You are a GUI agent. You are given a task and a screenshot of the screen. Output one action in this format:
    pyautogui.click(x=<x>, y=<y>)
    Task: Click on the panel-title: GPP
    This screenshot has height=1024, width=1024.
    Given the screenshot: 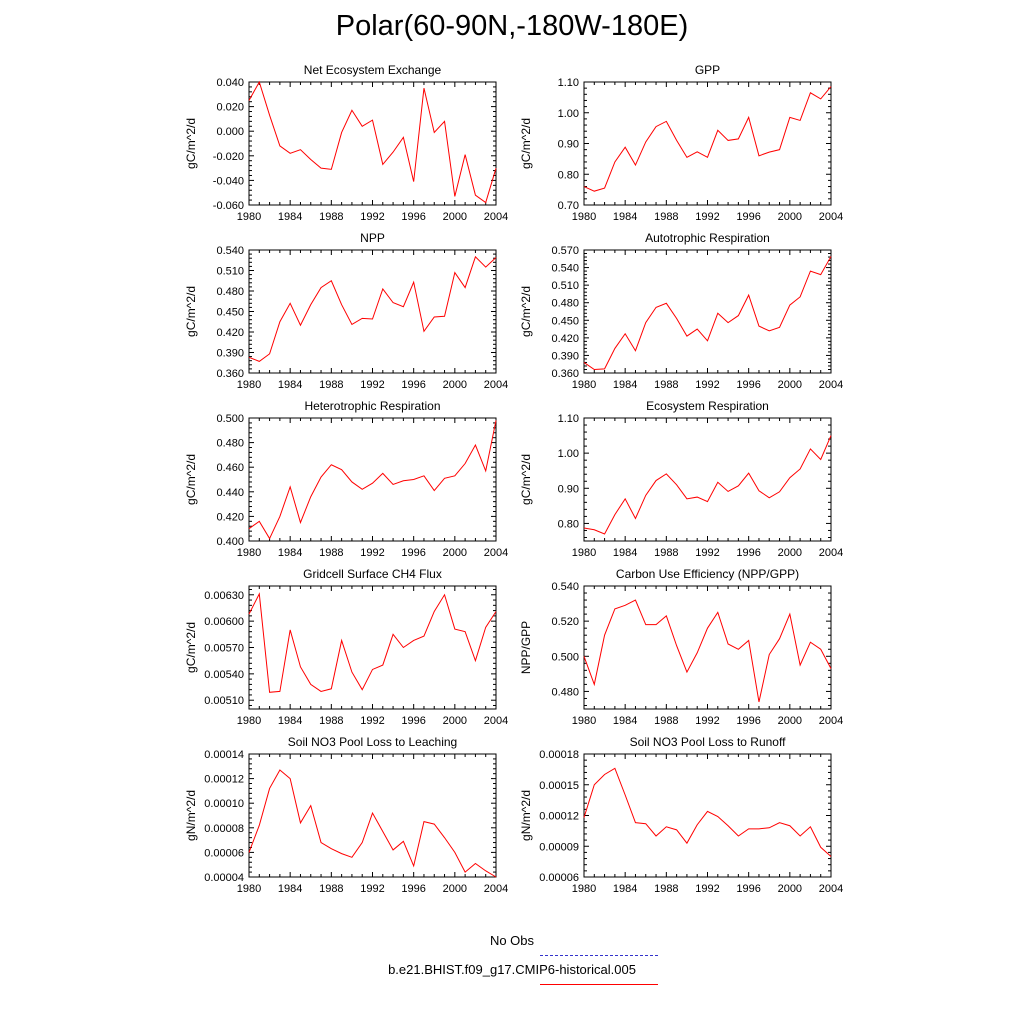 What is the action you would take?
    pyautogui.click(x=707, y=70)
    